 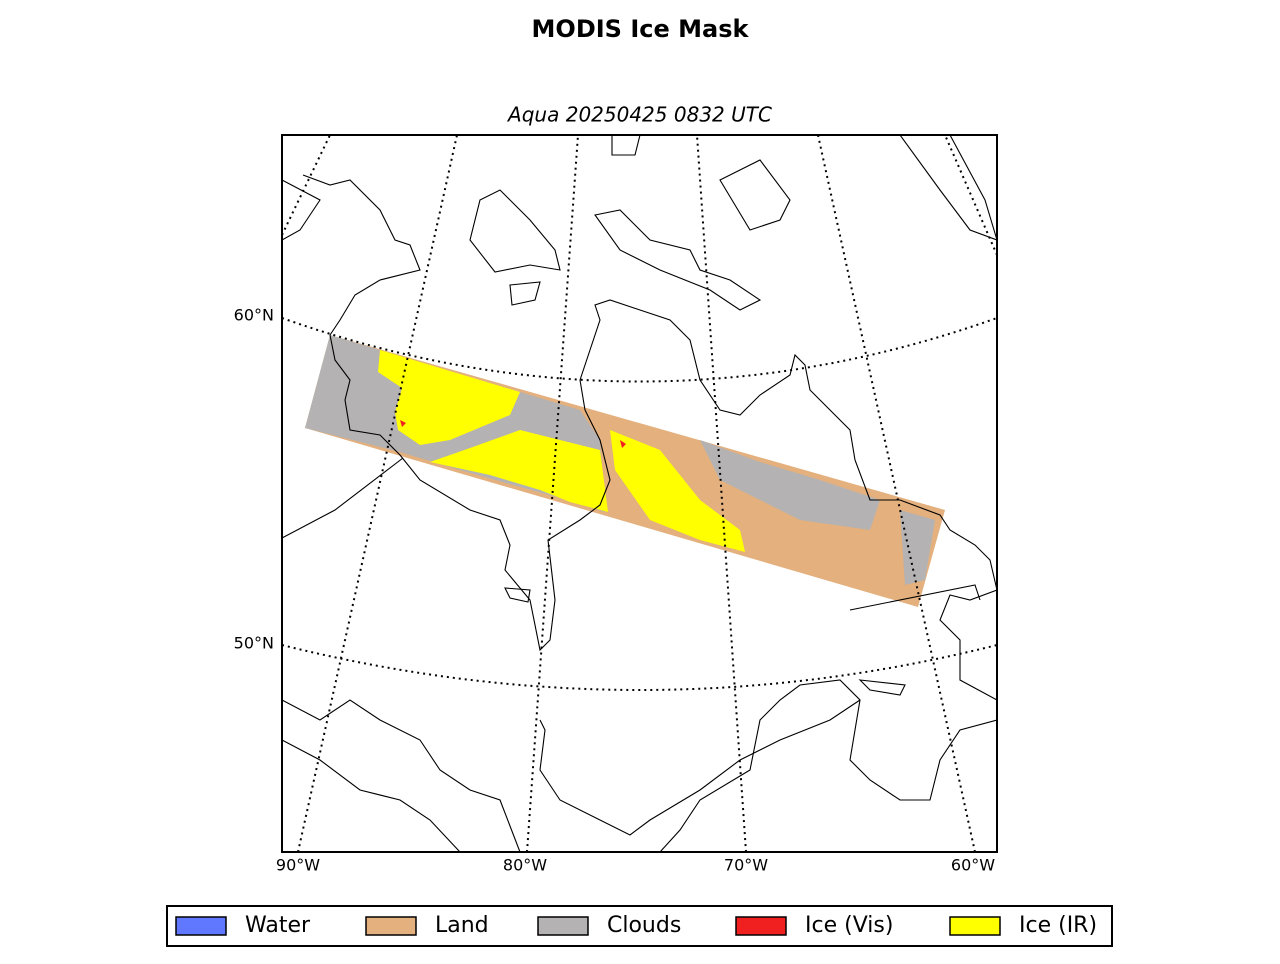 I want to click on legend-label: Land, so click(x=462, y=925).